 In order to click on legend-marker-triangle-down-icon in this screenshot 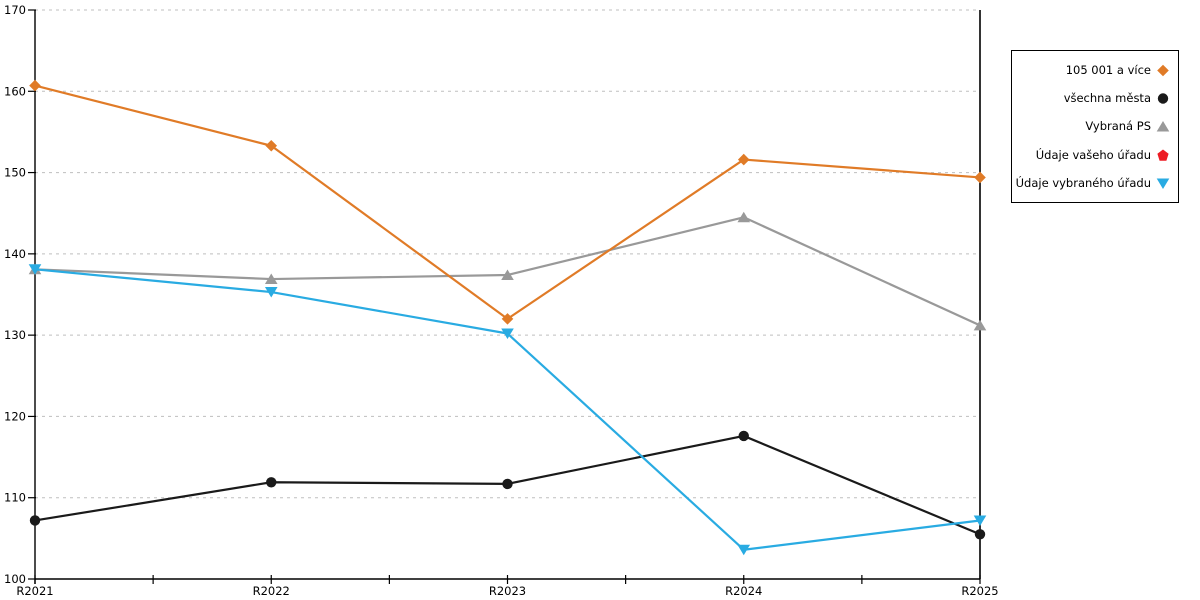, I will do `click(1163, 183)`.